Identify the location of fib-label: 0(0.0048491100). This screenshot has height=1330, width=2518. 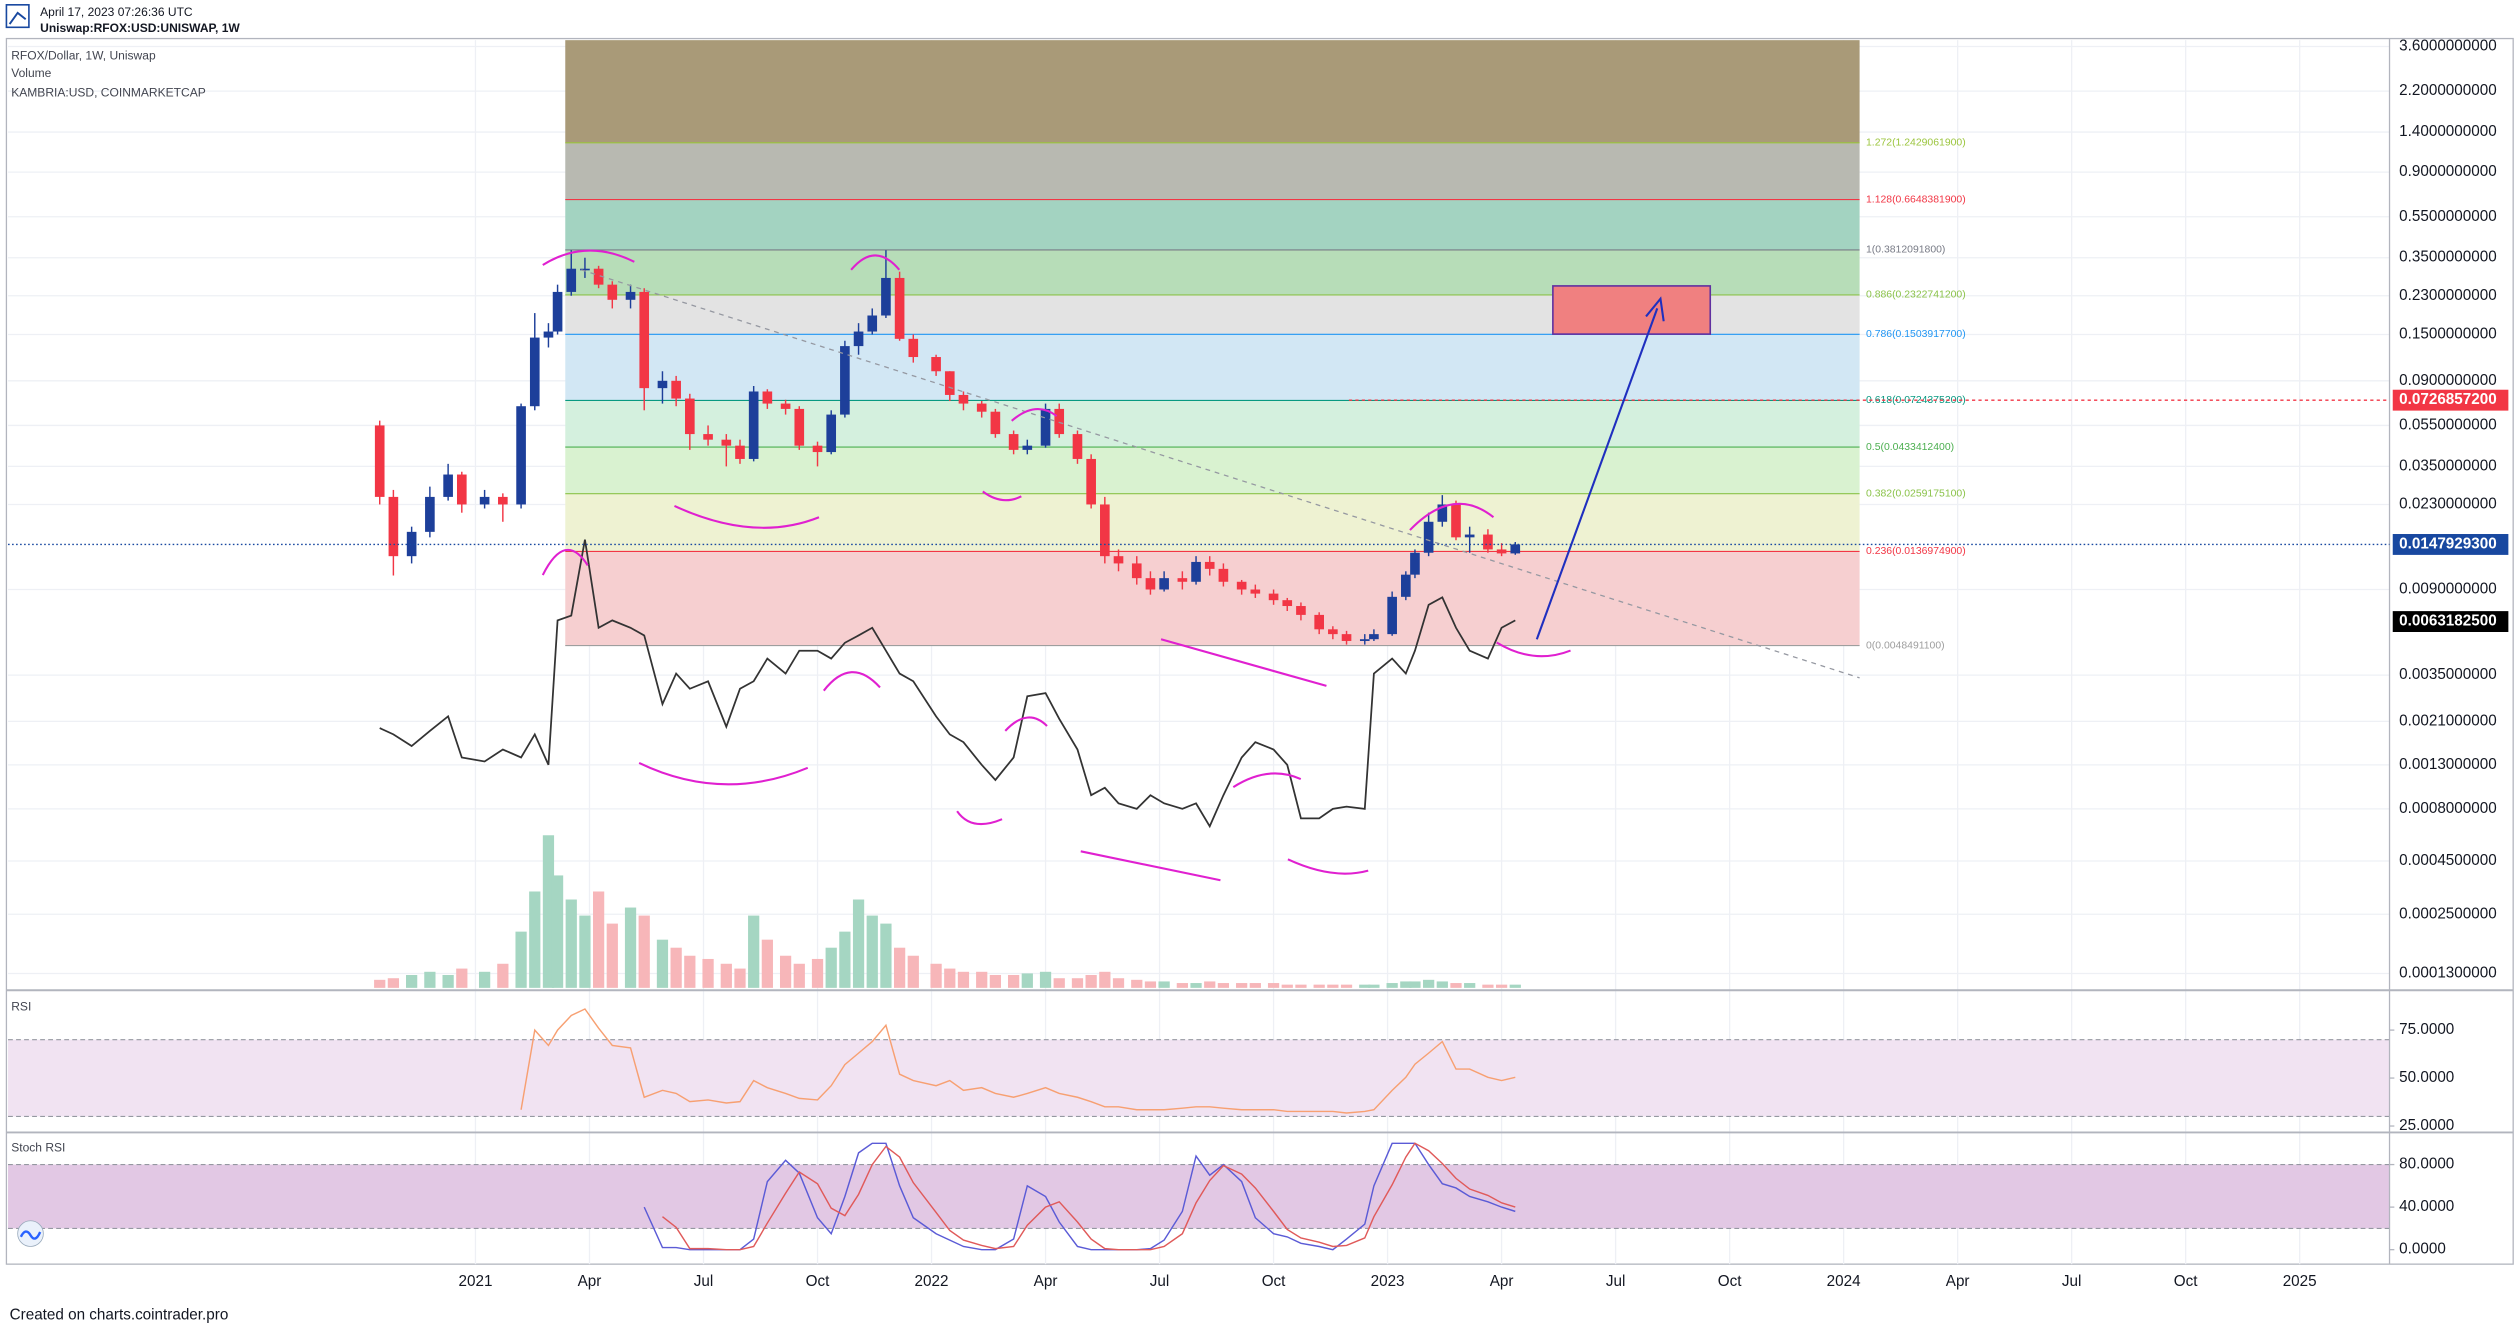
(1905, 645).